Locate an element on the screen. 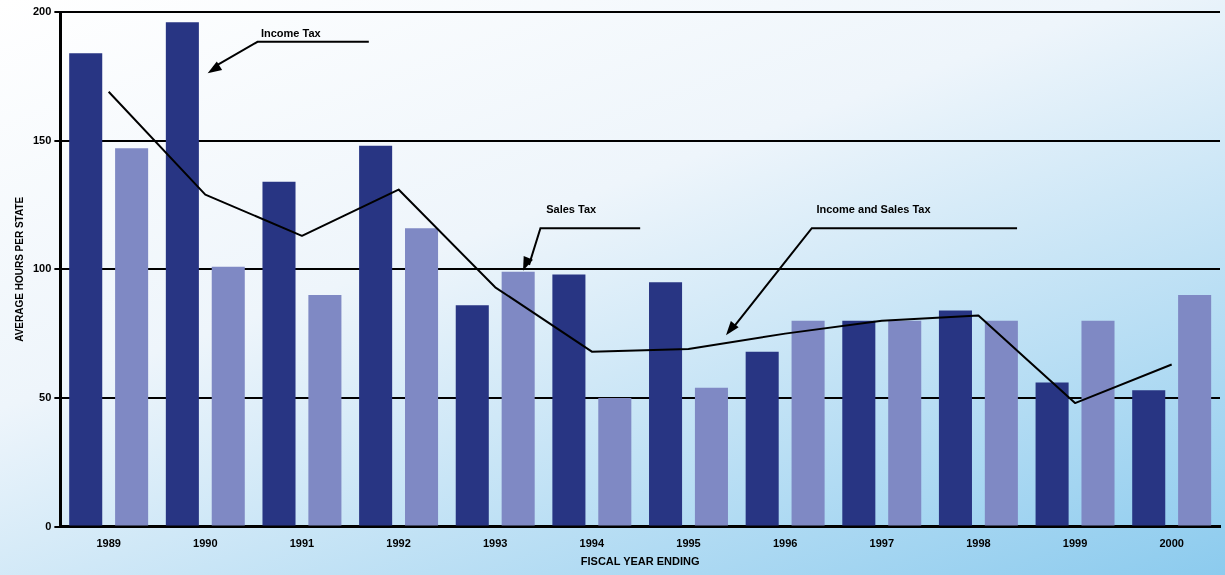 This screenshot has width=1225, height=575. x-tick-label: 1997 is located at coordinates (882, 543).